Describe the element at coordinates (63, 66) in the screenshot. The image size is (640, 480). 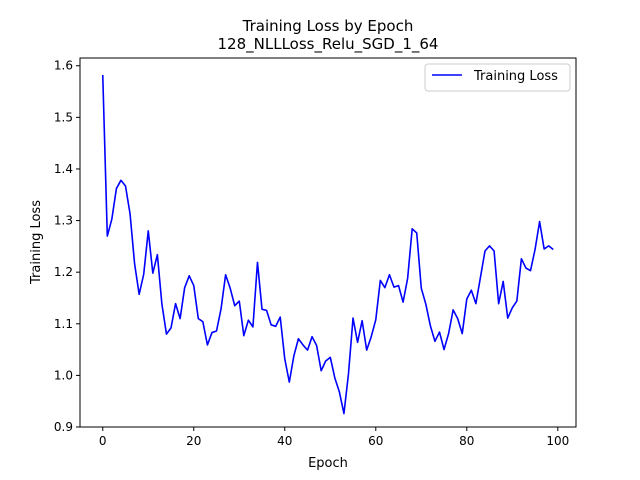
I see `y-tick-label: 1.6` at that location.